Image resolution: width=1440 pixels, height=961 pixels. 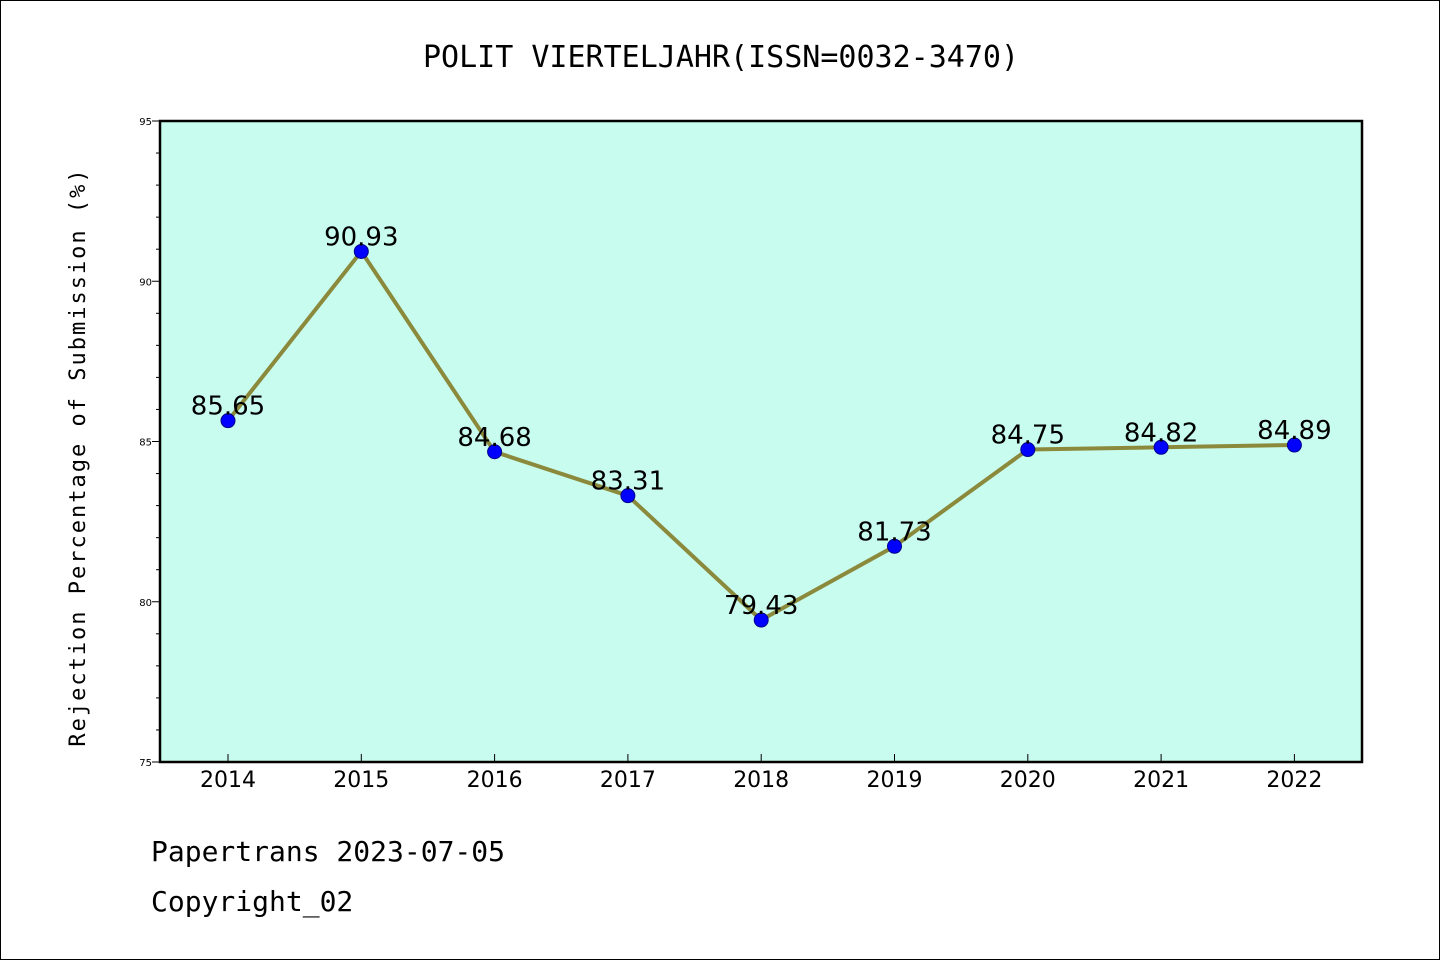 I want to click on x-axis: 2014 2015 2016 2017 2018 2019 2020 2021 2022, so click(x=761, y=773).